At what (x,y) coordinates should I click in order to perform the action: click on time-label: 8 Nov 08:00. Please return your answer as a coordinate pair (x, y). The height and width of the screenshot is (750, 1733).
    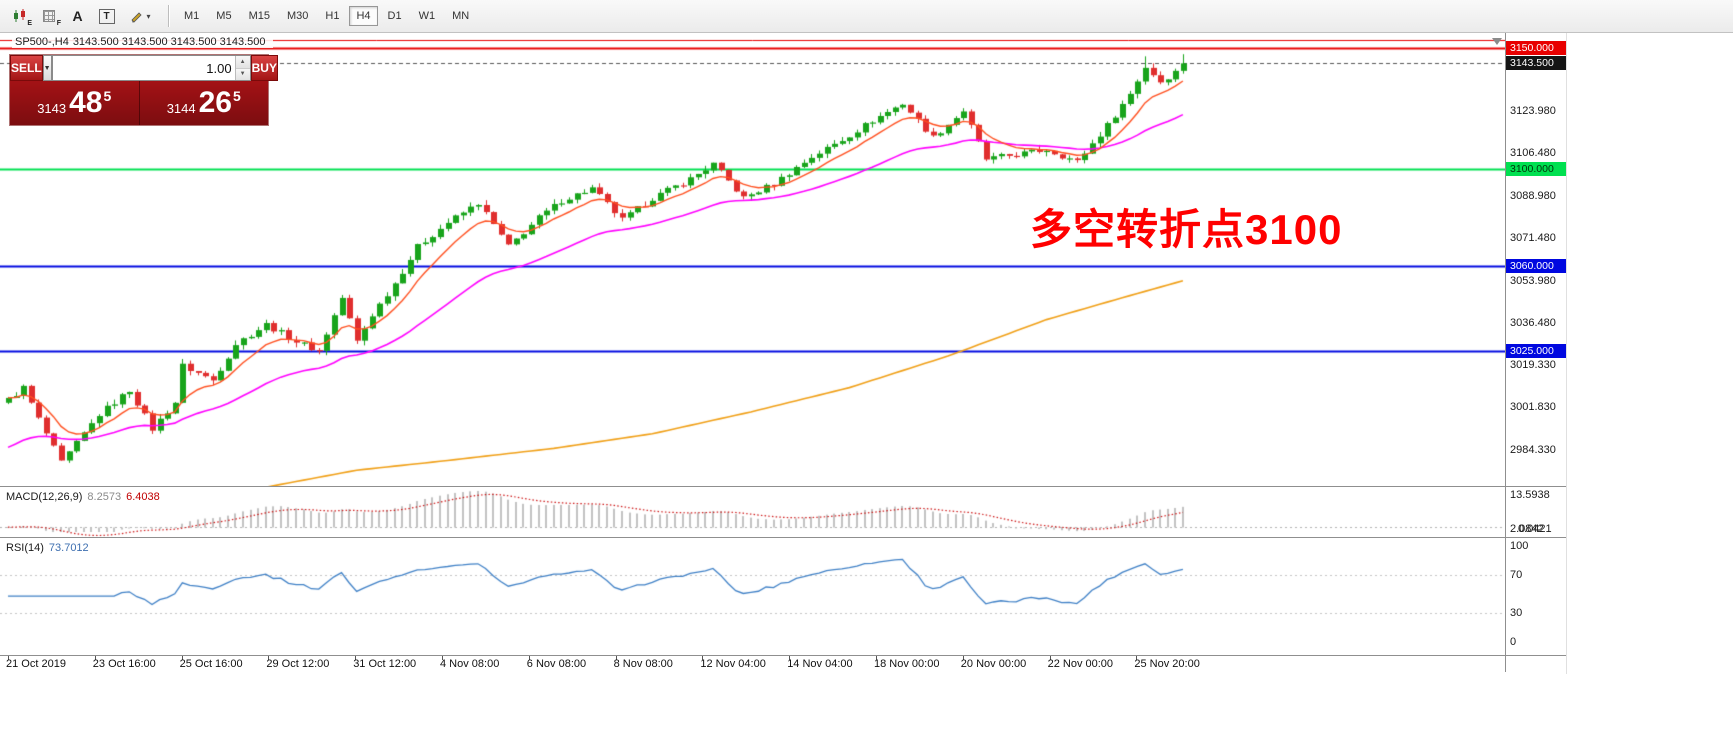
    Looking at the image, I should click on (643, 664).